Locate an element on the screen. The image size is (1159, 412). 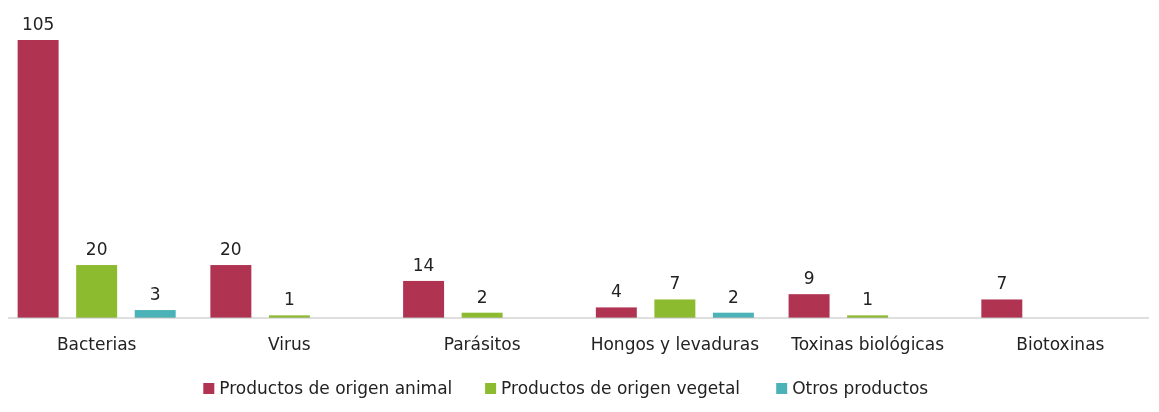
data-label: 105 is located at coordinates (38, 24).